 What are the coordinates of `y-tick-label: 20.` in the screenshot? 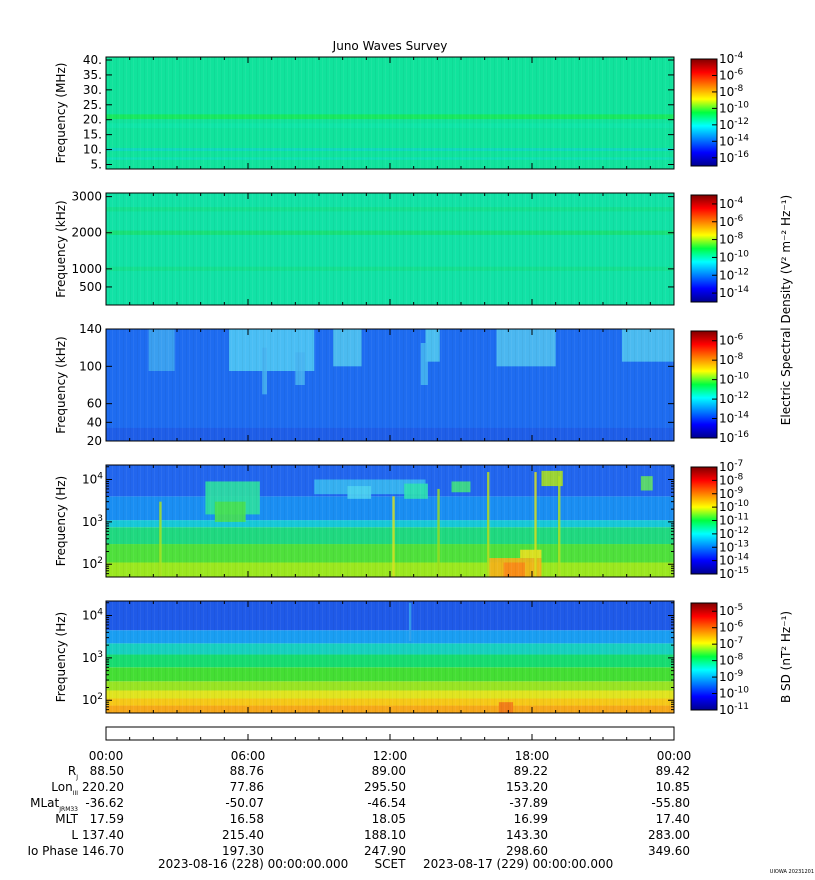 It's located at (92, 120).